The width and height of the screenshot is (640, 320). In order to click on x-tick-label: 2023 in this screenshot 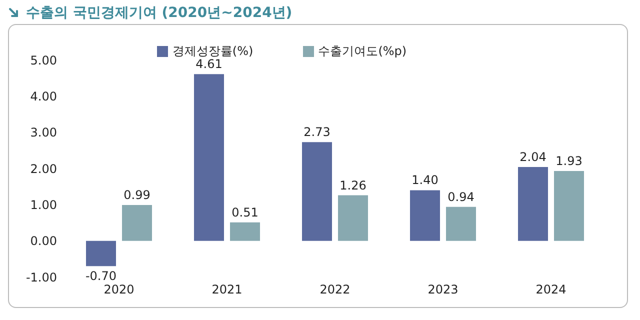, I will do `click(443, 289)`.